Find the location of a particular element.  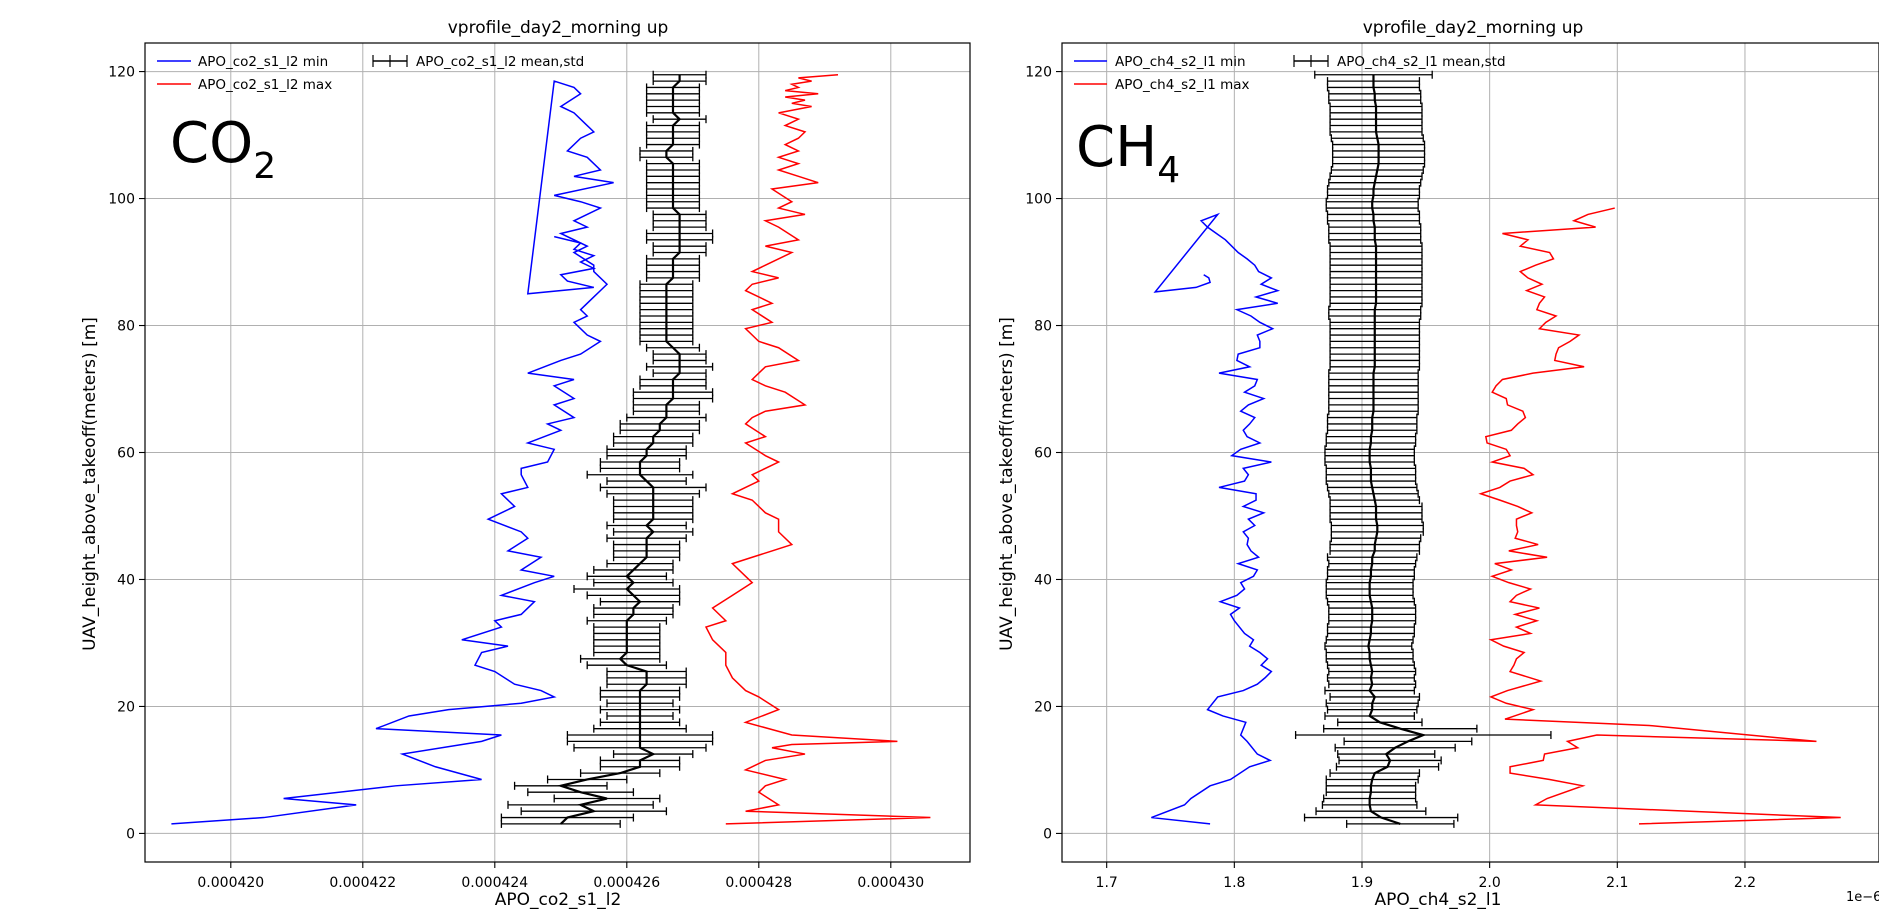

ch4-y-tick-label: 100 is located at coordinates (1038, 200).